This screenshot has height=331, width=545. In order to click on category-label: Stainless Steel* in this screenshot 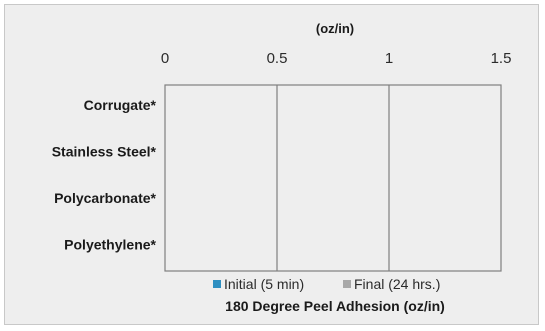, I will do `click(104, 151)`.